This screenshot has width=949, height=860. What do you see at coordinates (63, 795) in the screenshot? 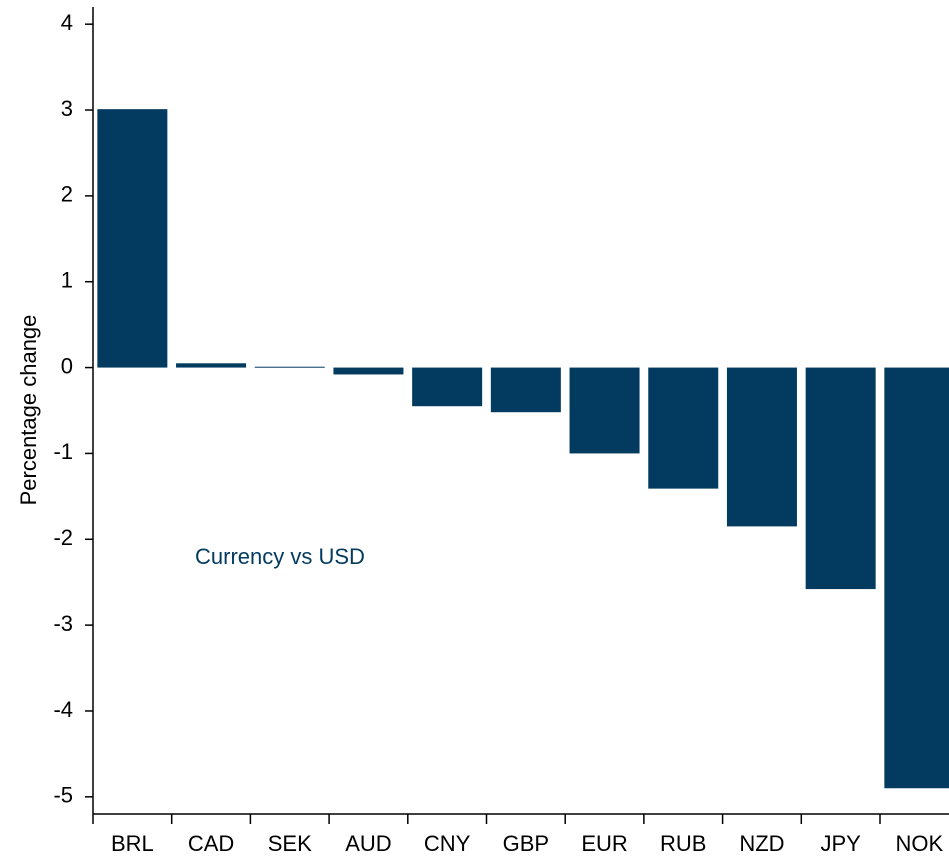
I see `y-tick-label: -5` at bounding box center [63, 795].